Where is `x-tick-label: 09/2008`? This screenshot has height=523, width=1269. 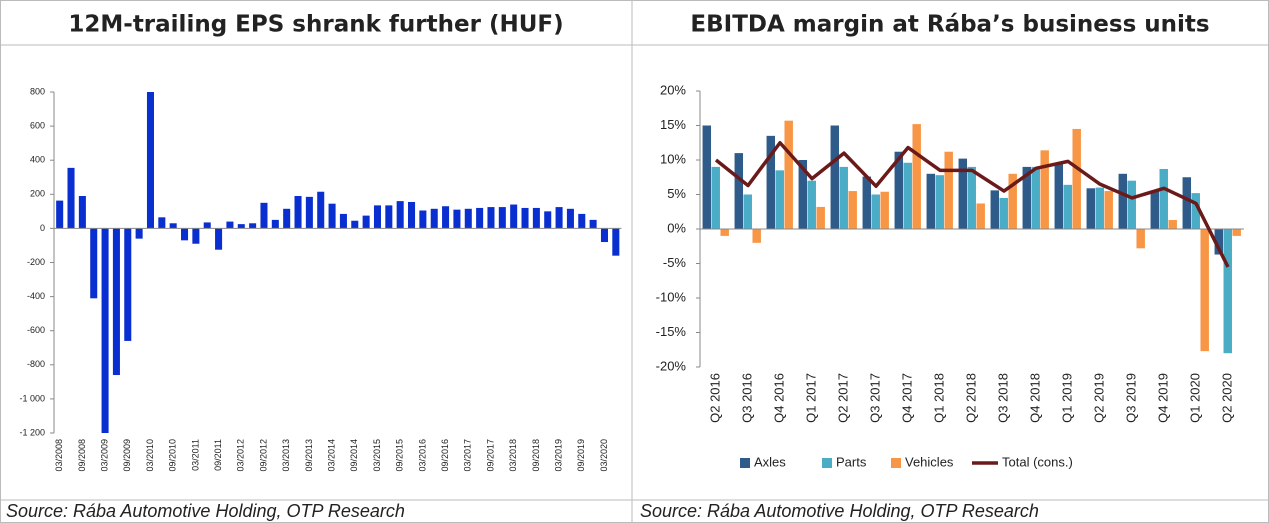
x-tick-label: 09/2008 is located at coordinates (82, 455).